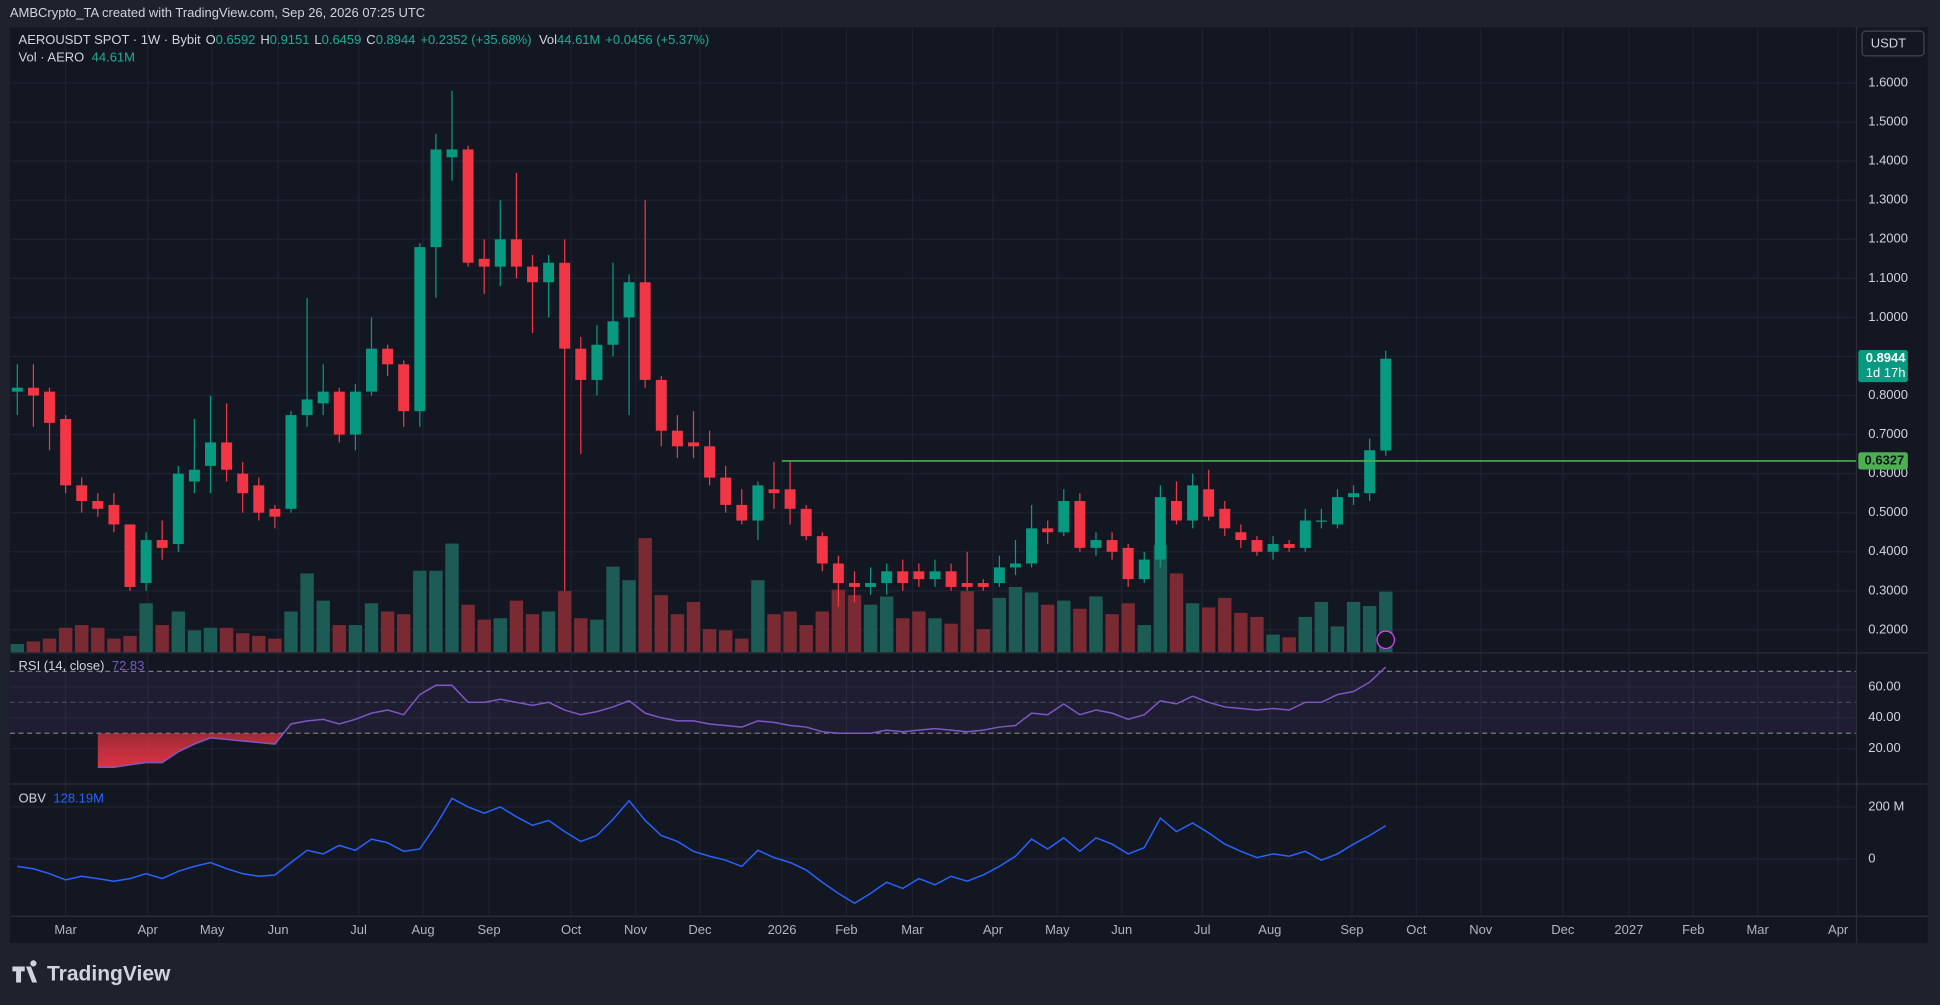 The image size is (1940, 1005). I want to click on rsi-tick-label: 20.00, so click(1884, 747).